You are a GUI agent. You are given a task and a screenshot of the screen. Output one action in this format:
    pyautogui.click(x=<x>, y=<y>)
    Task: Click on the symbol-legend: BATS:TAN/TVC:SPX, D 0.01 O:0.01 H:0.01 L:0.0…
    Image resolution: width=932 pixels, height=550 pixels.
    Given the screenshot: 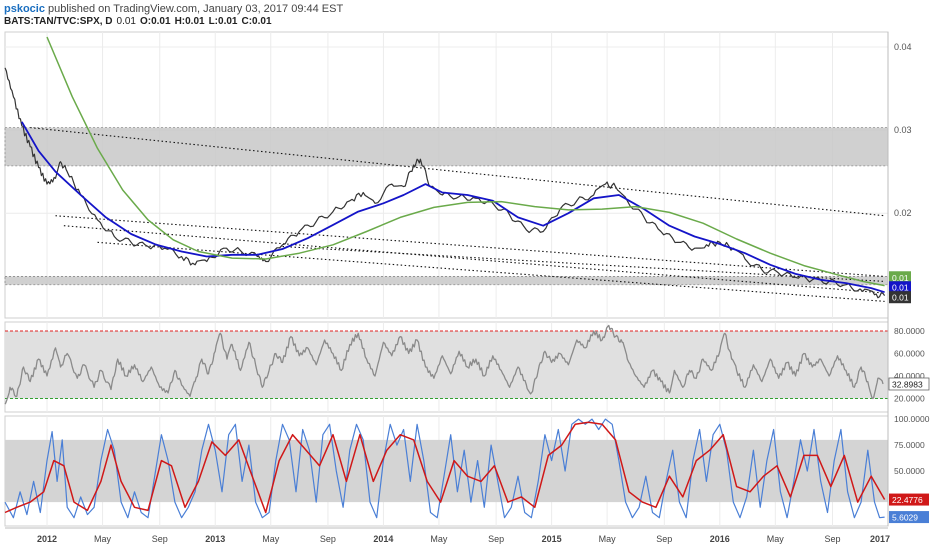 What is the action you would take?
    pyautogui.click(x=140, y=21)
    